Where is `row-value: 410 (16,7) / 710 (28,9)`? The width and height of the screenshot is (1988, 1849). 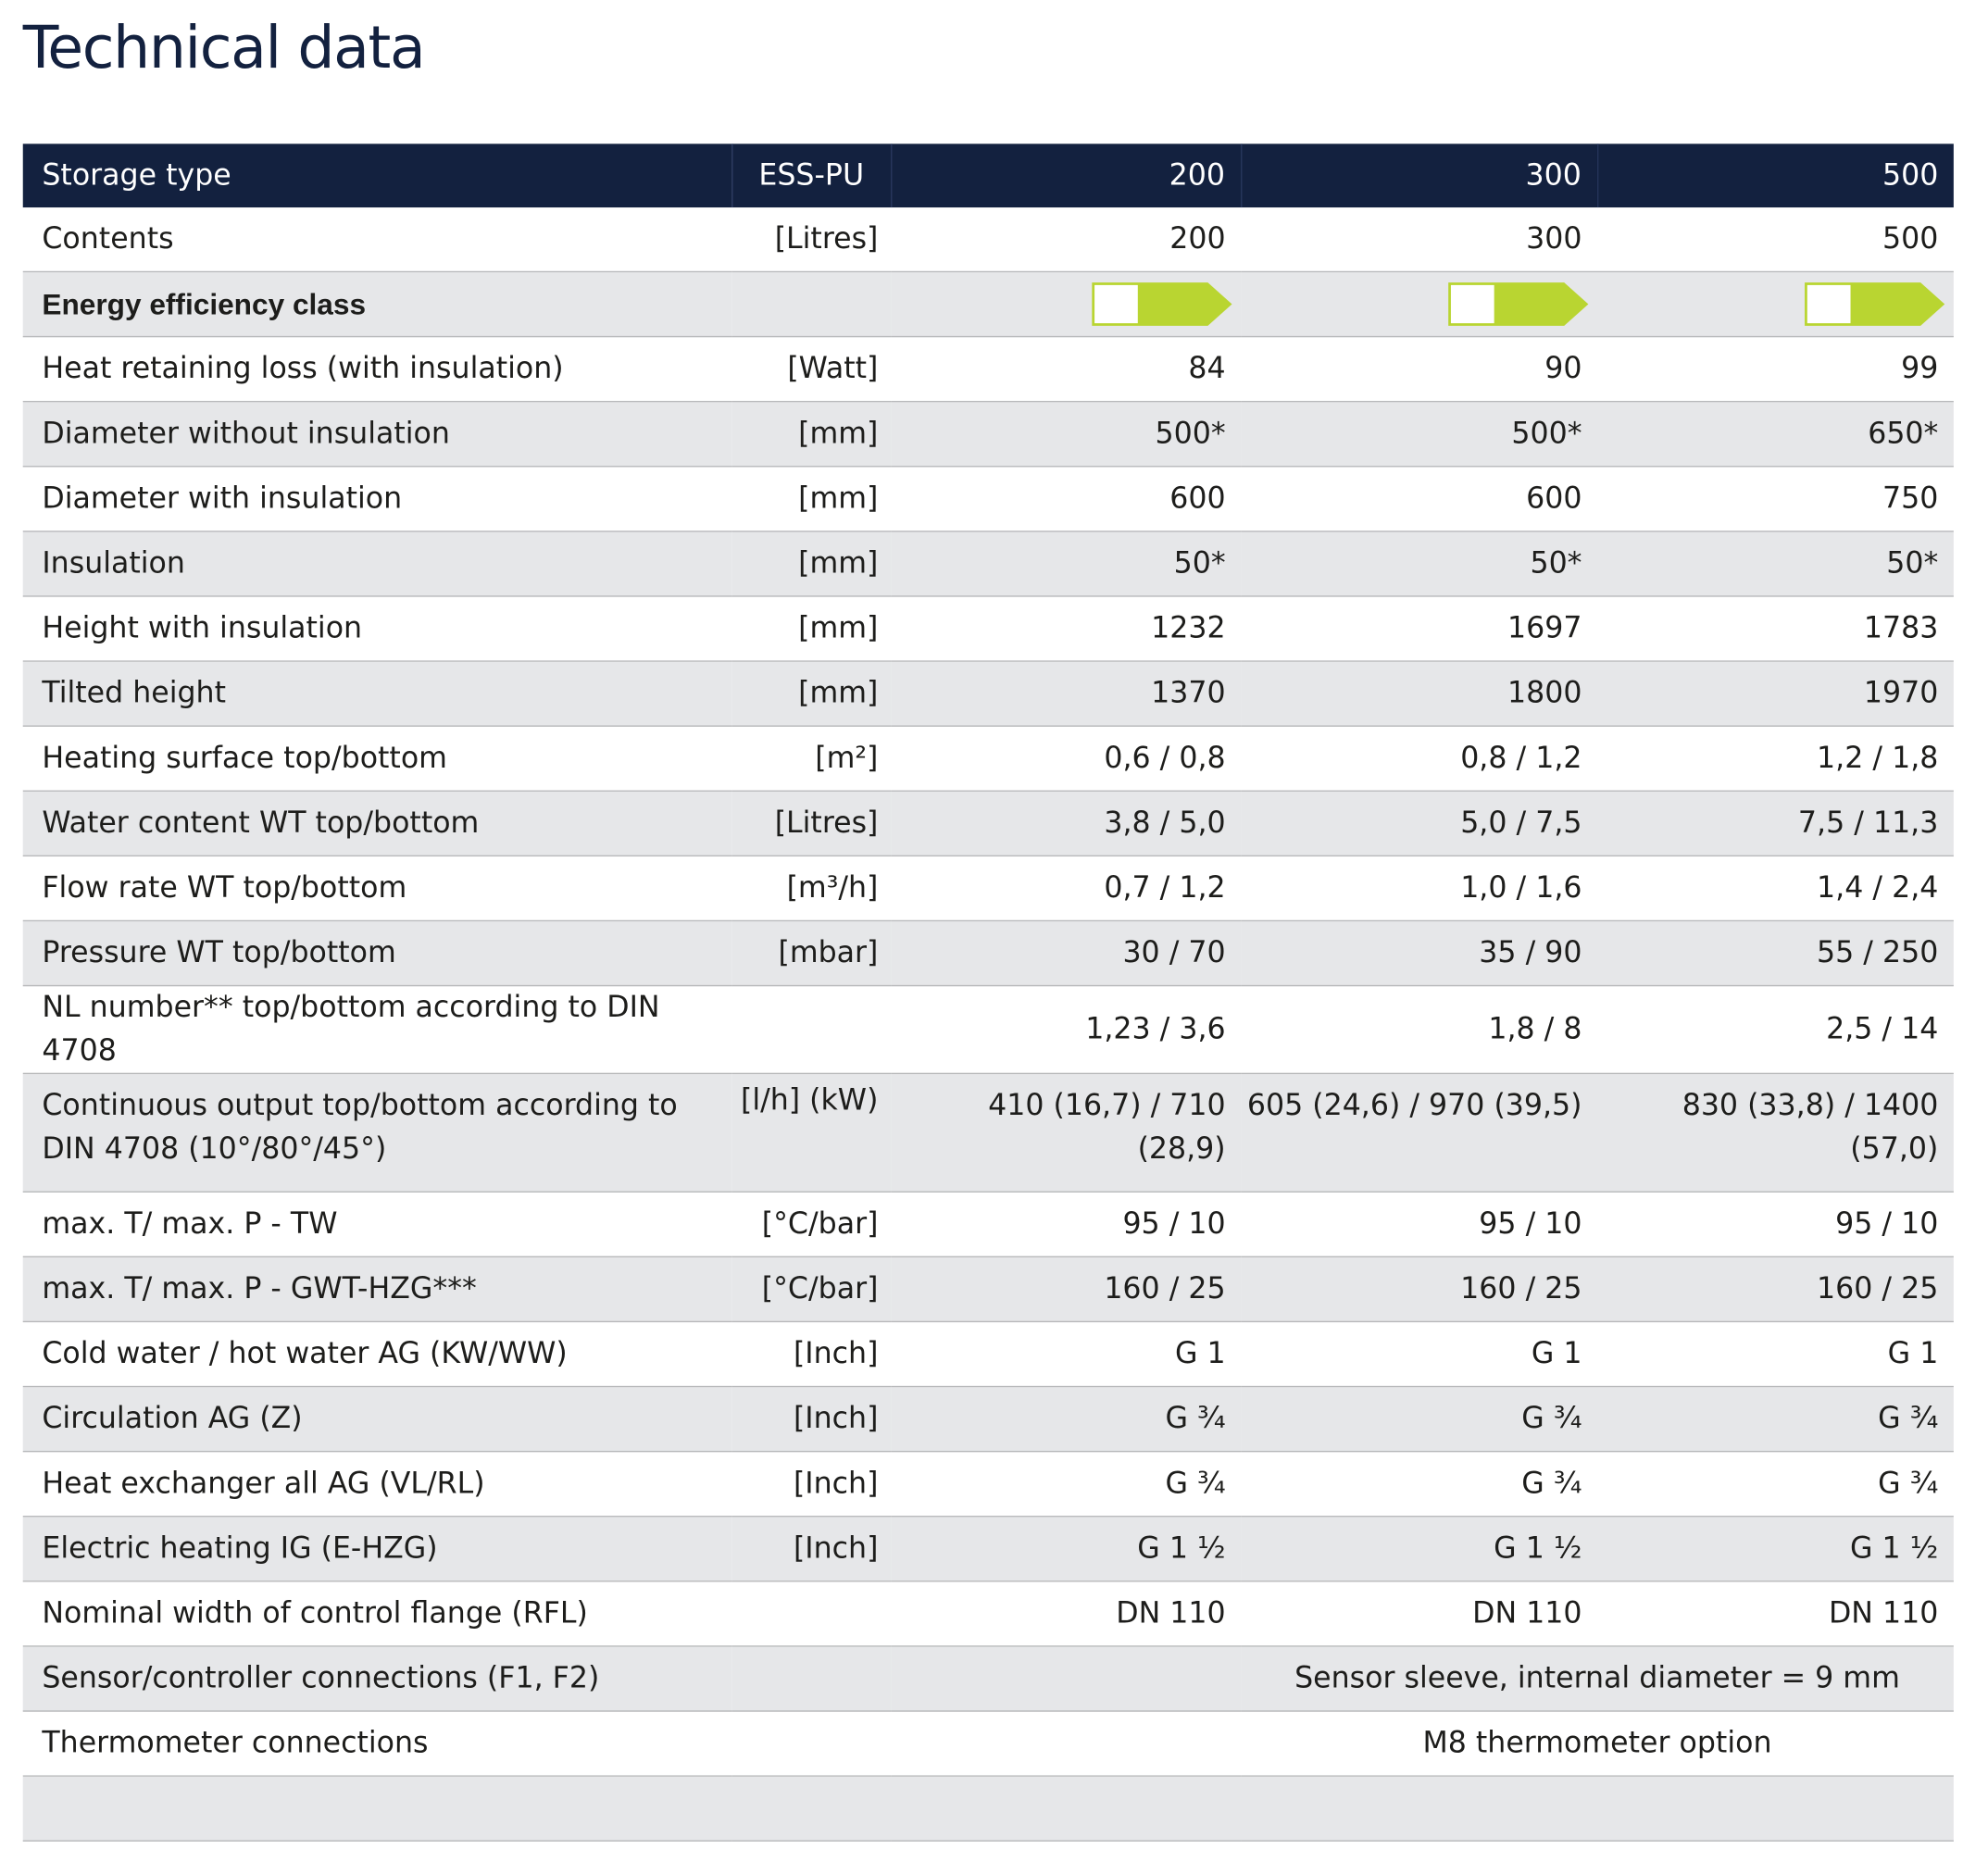 row-value: 410 (16,7) / 710 (28,9) is located at coordinates (1066, 1133).